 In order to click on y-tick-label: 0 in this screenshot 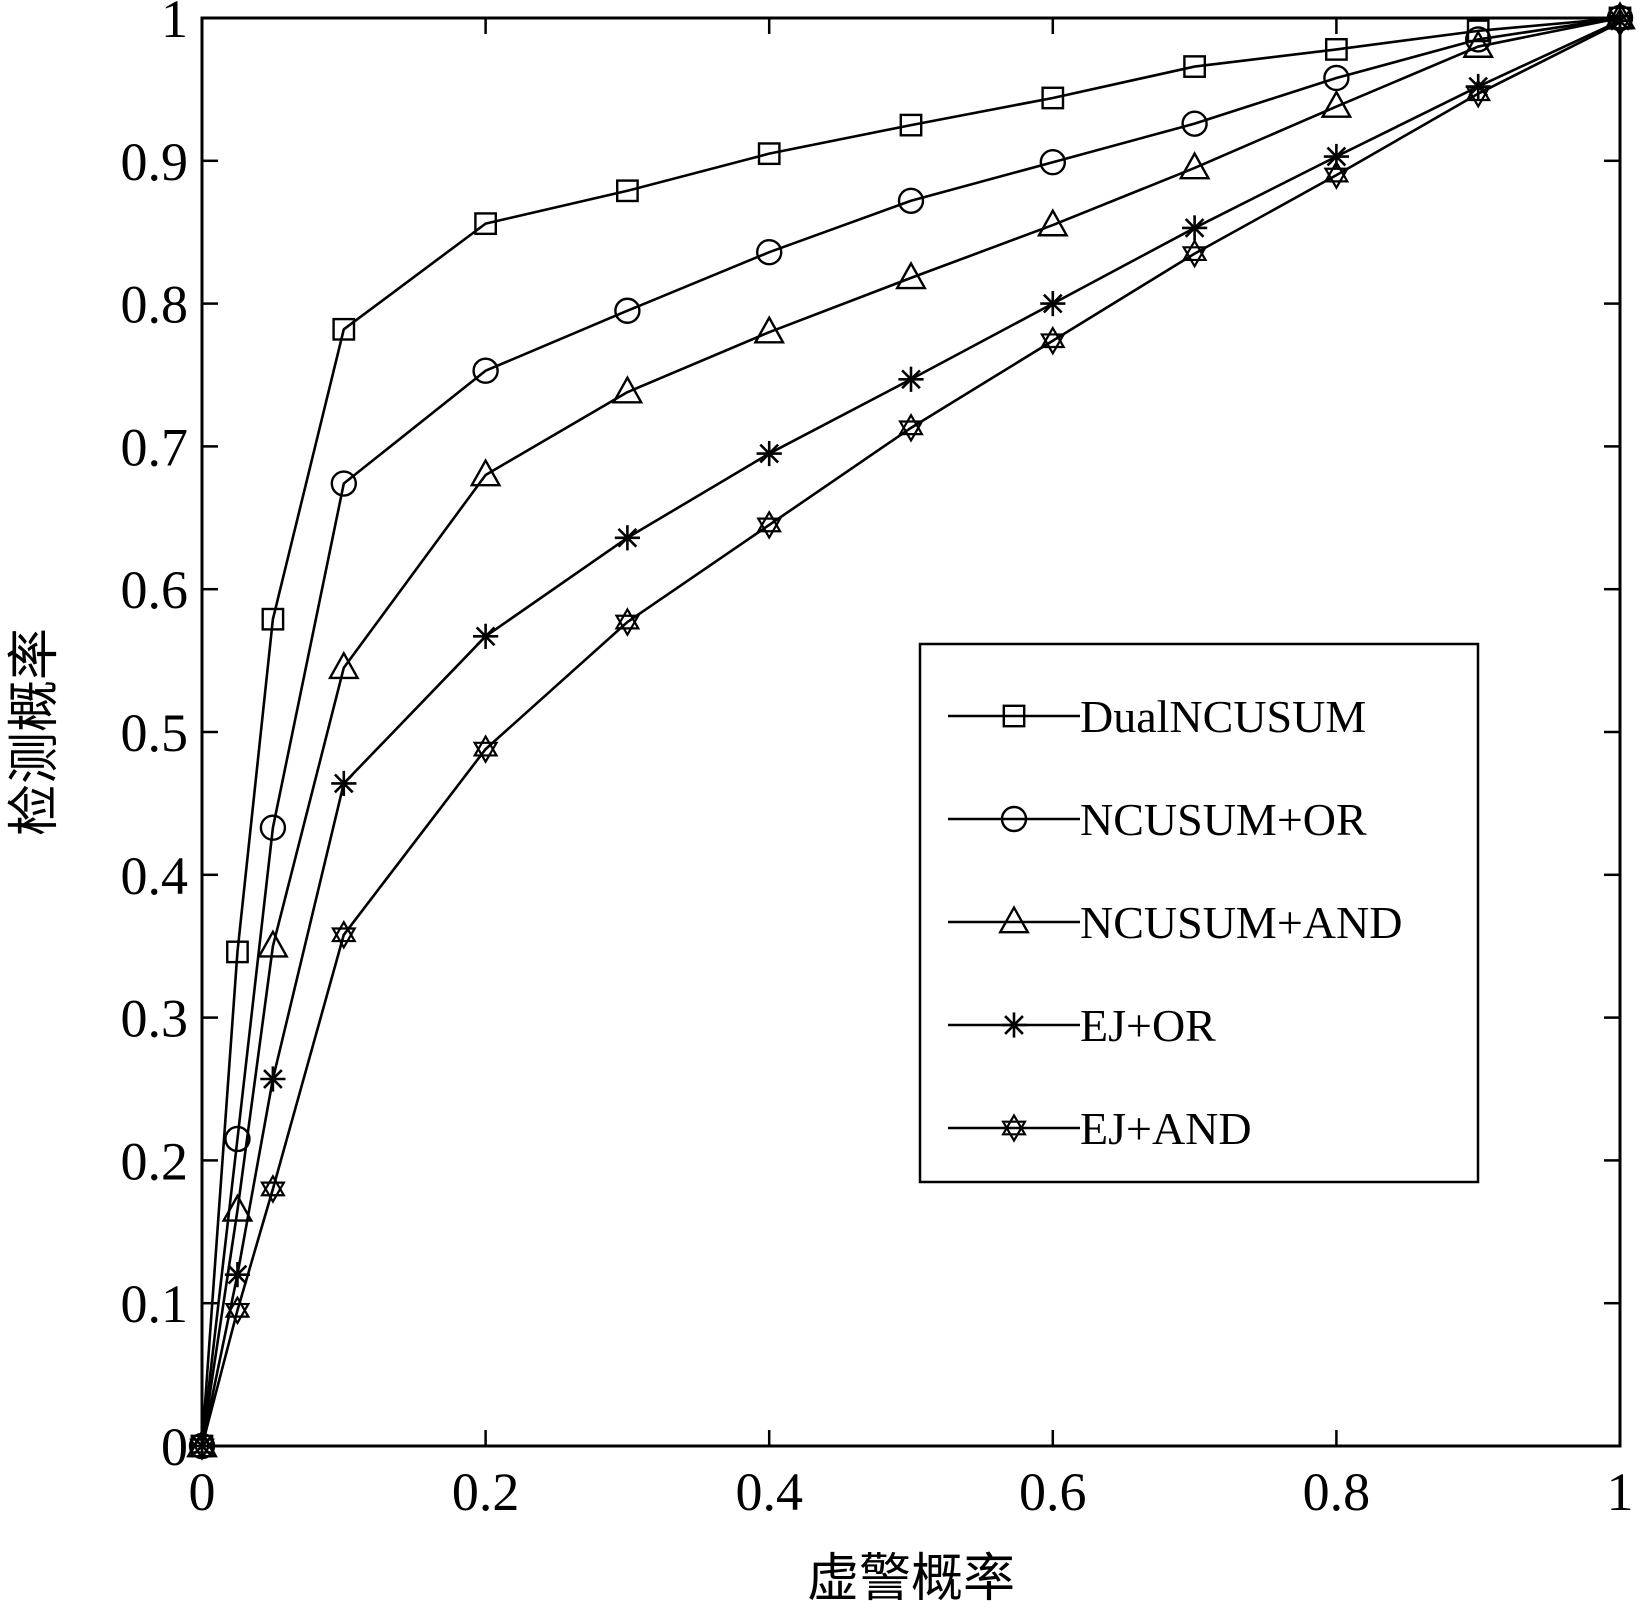, I will do `click(174, 1447)`.